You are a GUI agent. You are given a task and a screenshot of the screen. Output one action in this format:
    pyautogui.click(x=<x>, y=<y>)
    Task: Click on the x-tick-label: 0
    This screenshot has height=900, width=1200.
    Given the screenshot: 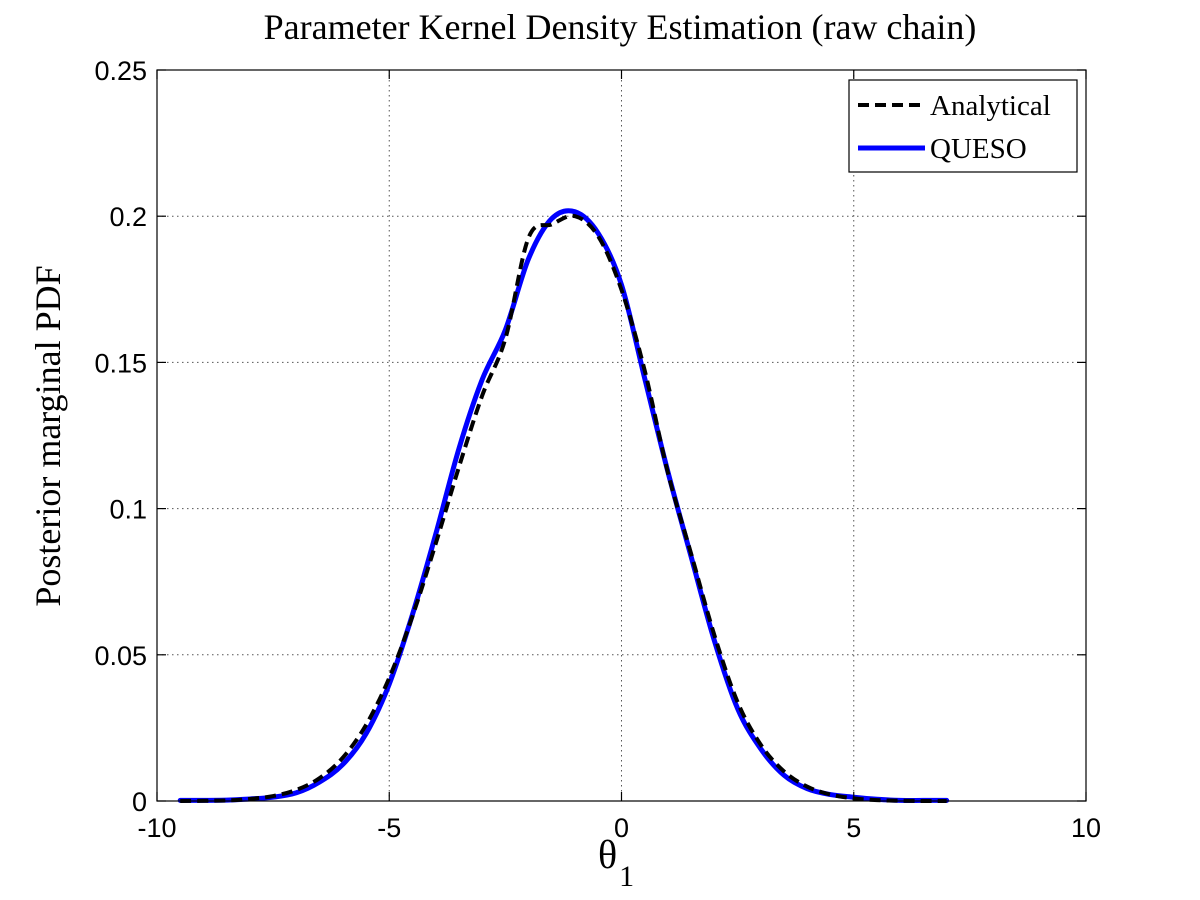 What is the action you would take?
    pyautogui.click(x=621, y=828)
    